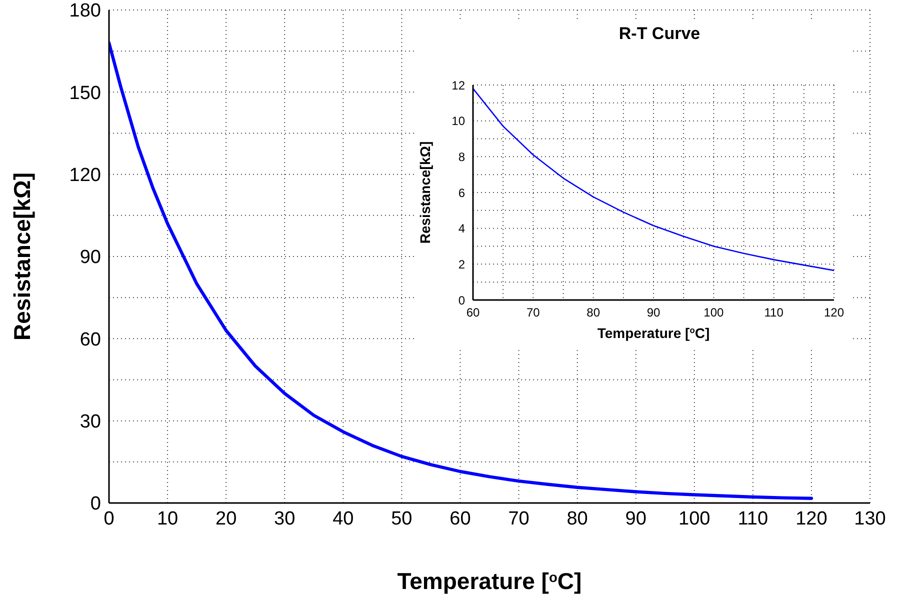 Image resolution: width=901 pixels, height=613 pixels. What do you see at coordinates (167, 519) in the screenshot?
I see `x-tick-label: 10` at bounding box center [167, 519].